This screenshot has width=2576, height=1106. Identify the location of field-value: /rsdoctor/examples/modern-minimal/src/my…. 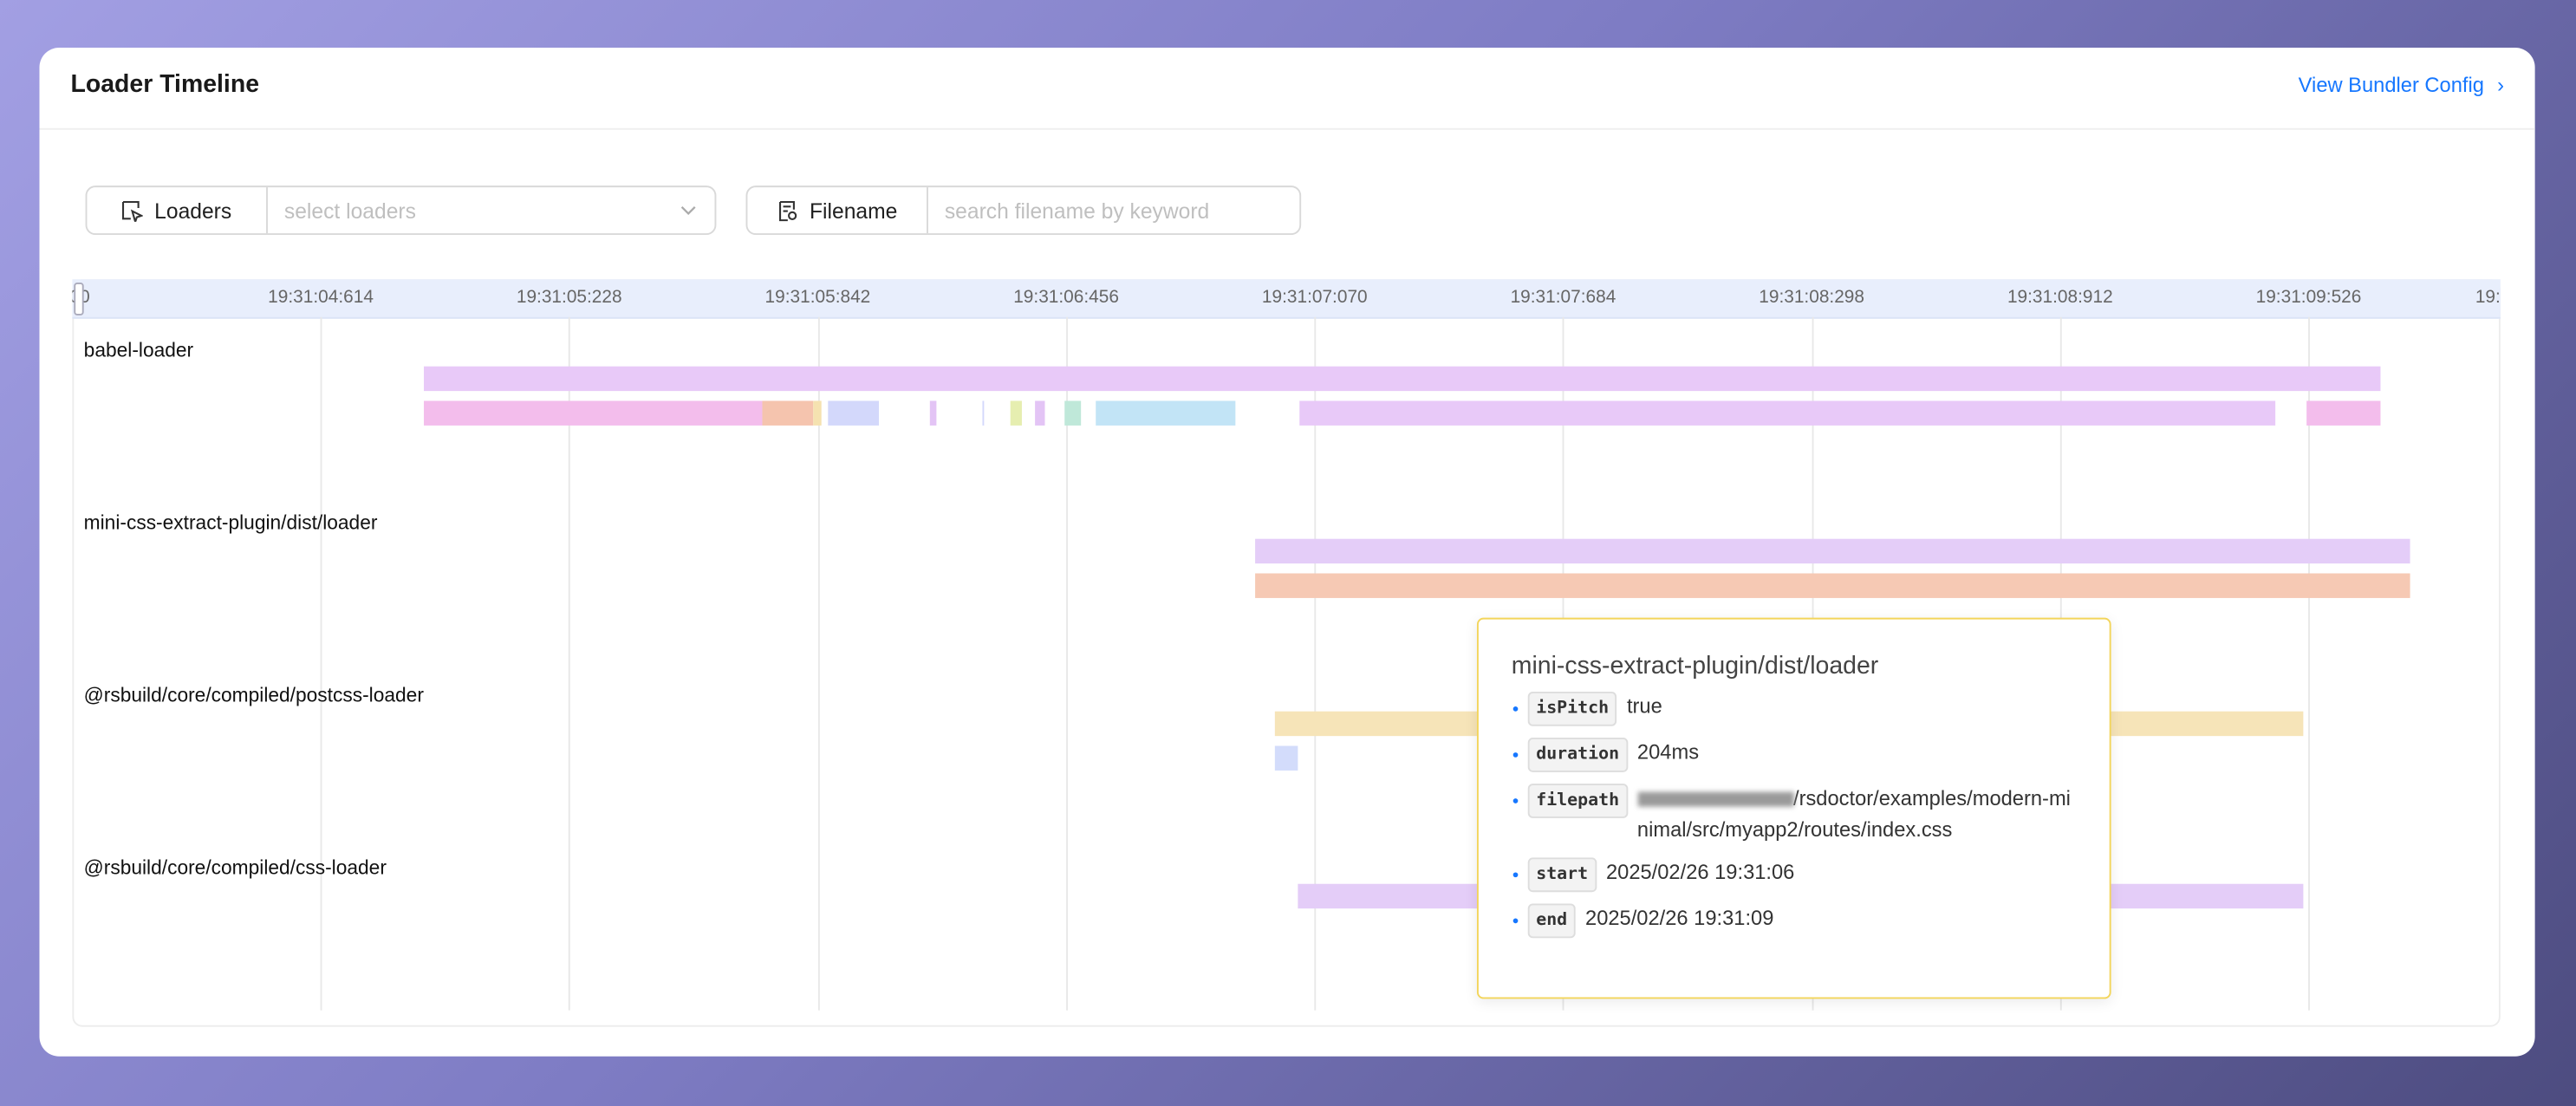
(1856, 815).